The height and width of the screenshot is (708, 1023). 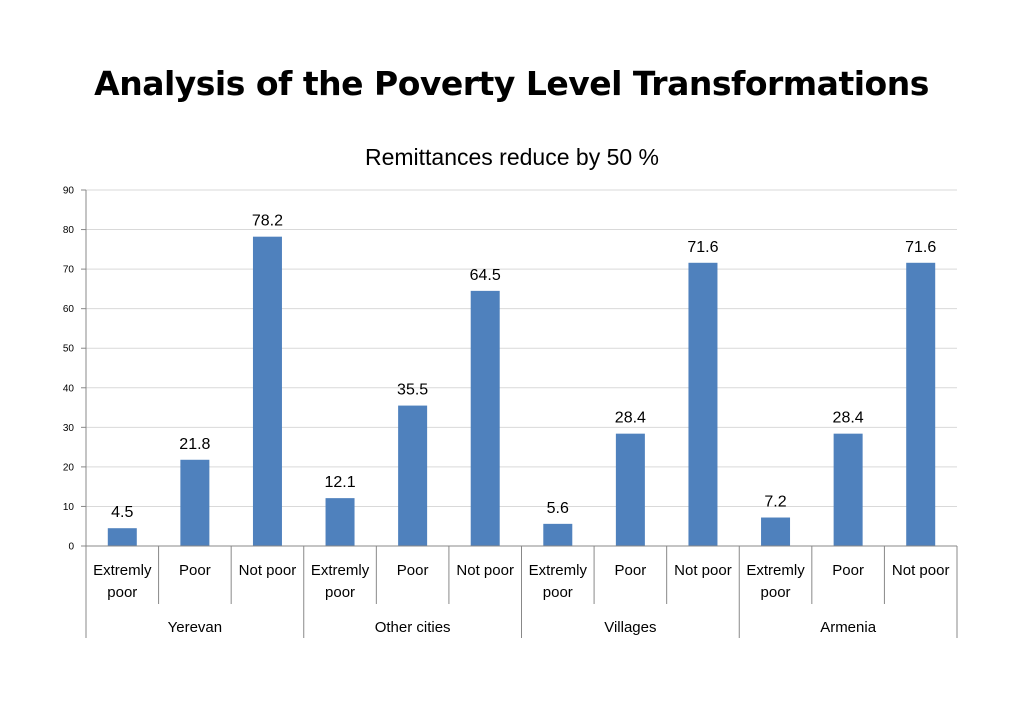 What do you see at coordinates (75, 369) in the screenshot?
I see `y-axis: 0 10 20 30 40 50 60 70 80 90` at bounding box center [75, 369].